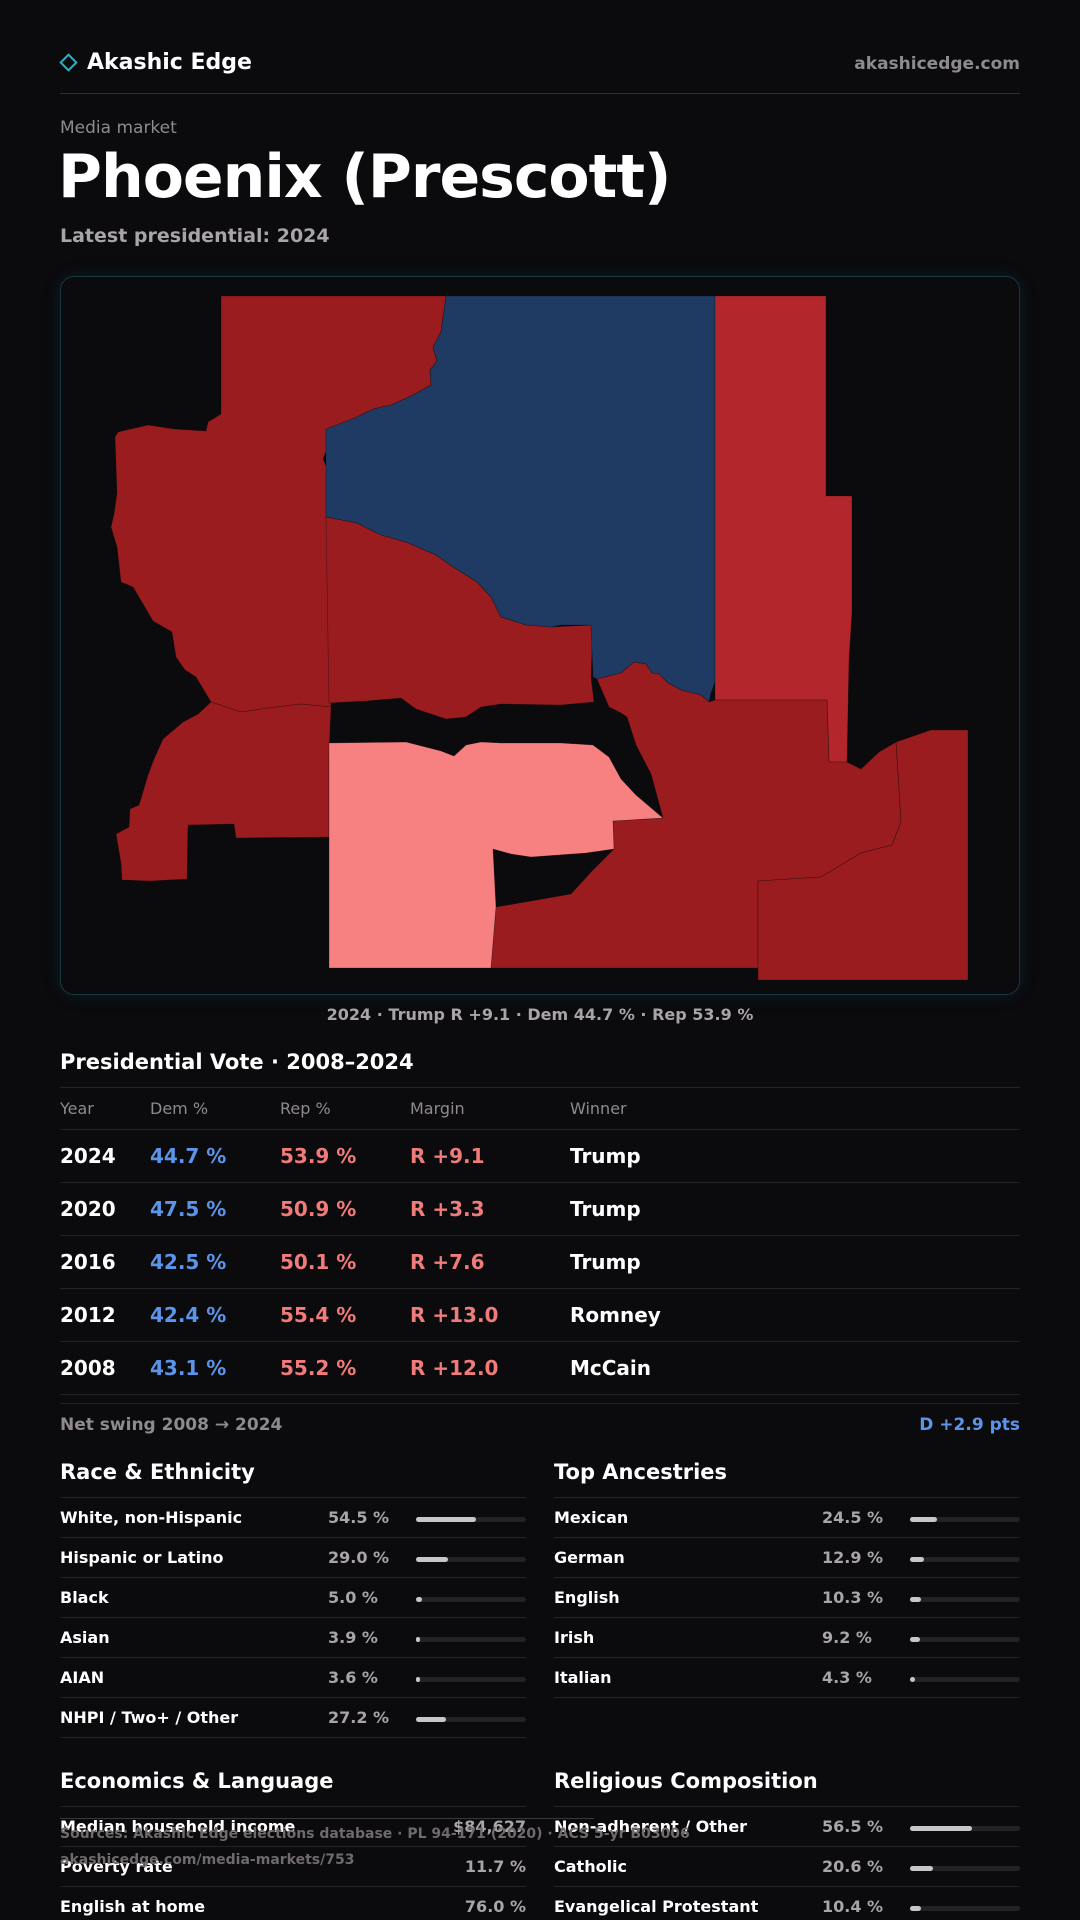 The width and height of the screenshot is (1080, 1920). Describe the element at coordinates (188, 1315) in the screenshot. I see `cell-dem: 42.4 %` at that location.